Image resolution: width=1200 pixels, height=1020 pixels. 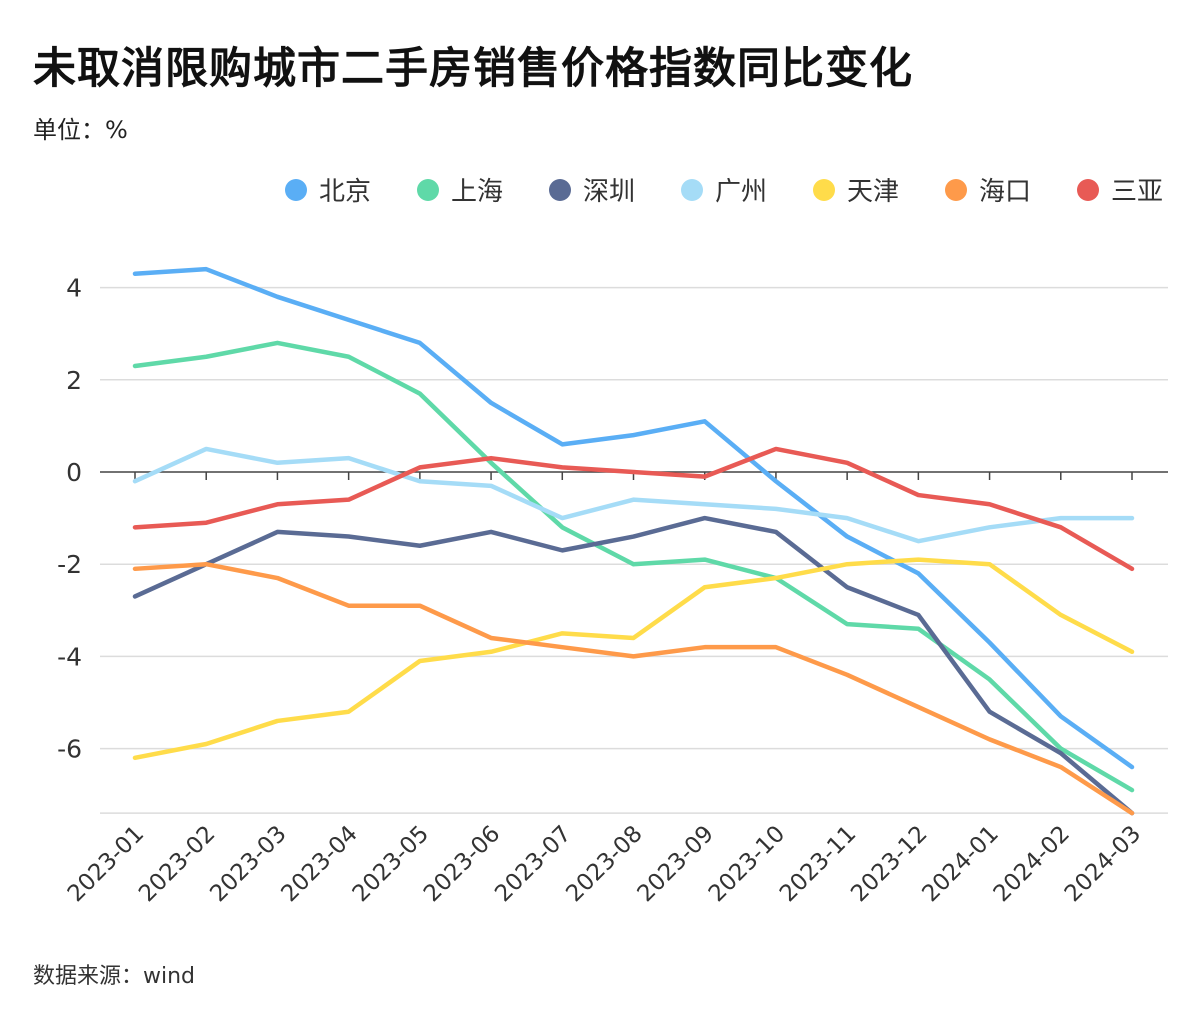 What do you see at coordinates (106, 864) in the screenshot?
I see `x-tick-label: 2023-01` at bounding box center [106, 864].